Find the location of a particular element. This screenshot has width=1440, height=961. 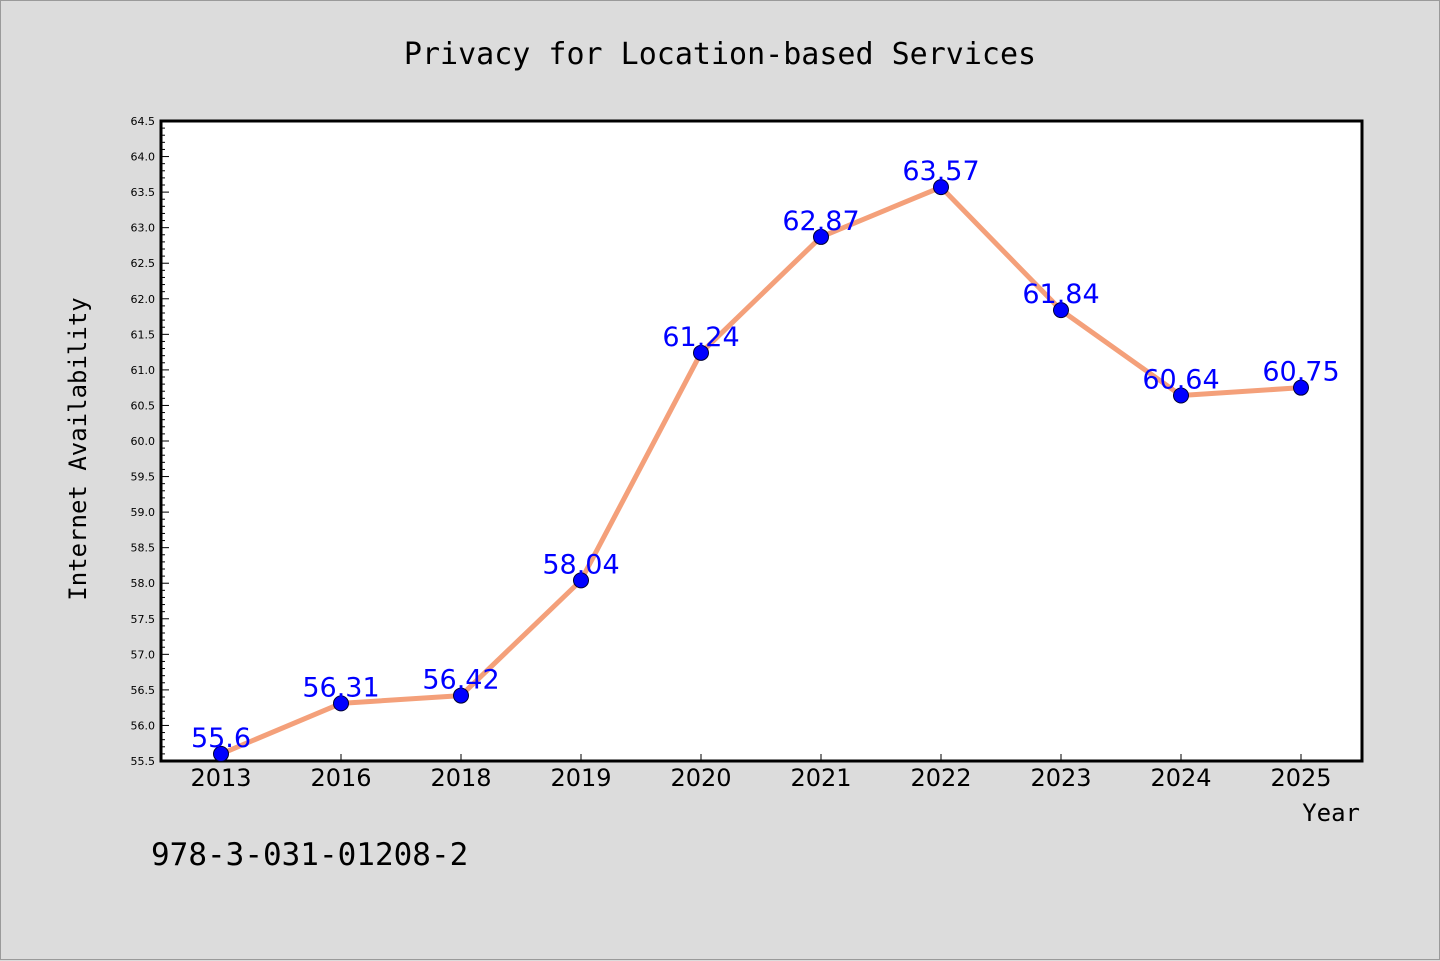

y-tick-label: 62.0 is located at coordinates (143, 299).